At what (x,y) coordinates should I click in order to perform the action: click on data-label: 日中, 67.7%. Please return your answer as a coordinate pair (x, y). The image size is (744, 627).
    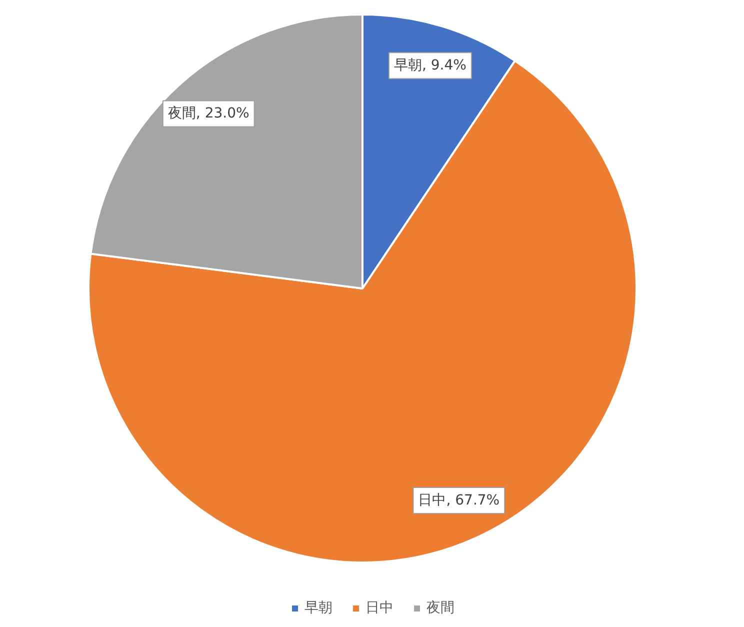
    Looking at the image, I should click on (459, 500).